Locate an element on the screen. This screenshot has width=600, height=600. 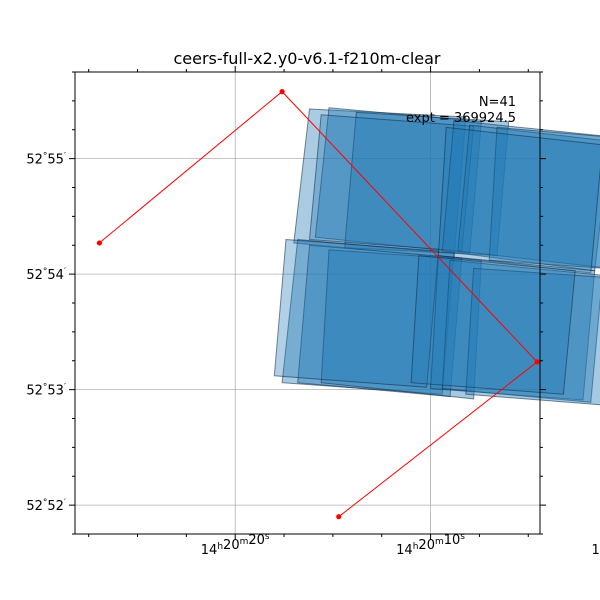
x-tick-label: 14h20m00s is located at coordinates (596, 545).